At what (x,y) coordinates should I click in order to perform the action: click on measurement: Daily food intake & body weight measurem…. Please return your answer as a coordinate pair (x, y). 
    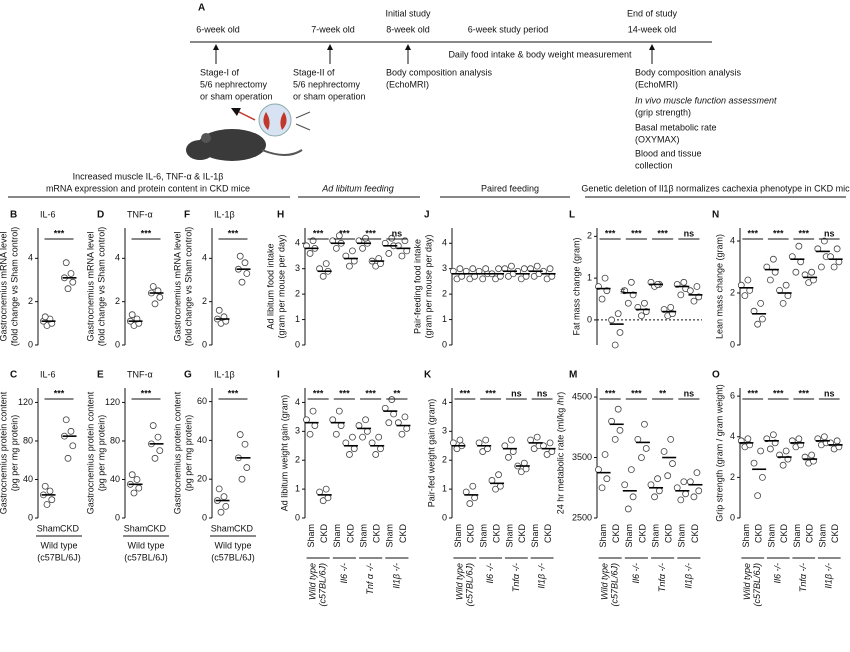
    Looking at the image, I should click on (540, 54).